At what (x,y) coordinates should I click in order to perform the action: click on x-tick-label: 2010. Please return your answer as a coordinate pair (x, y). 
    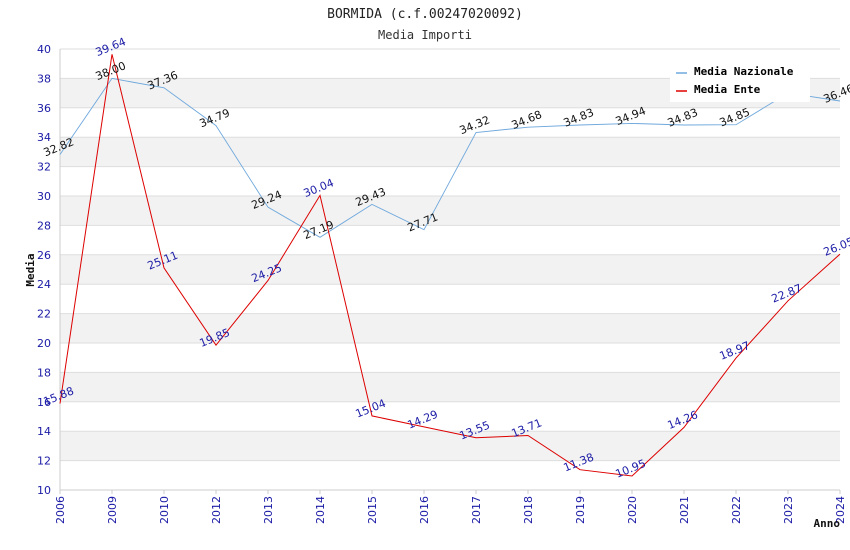
    Looking at the image, I should click on (164, 510).